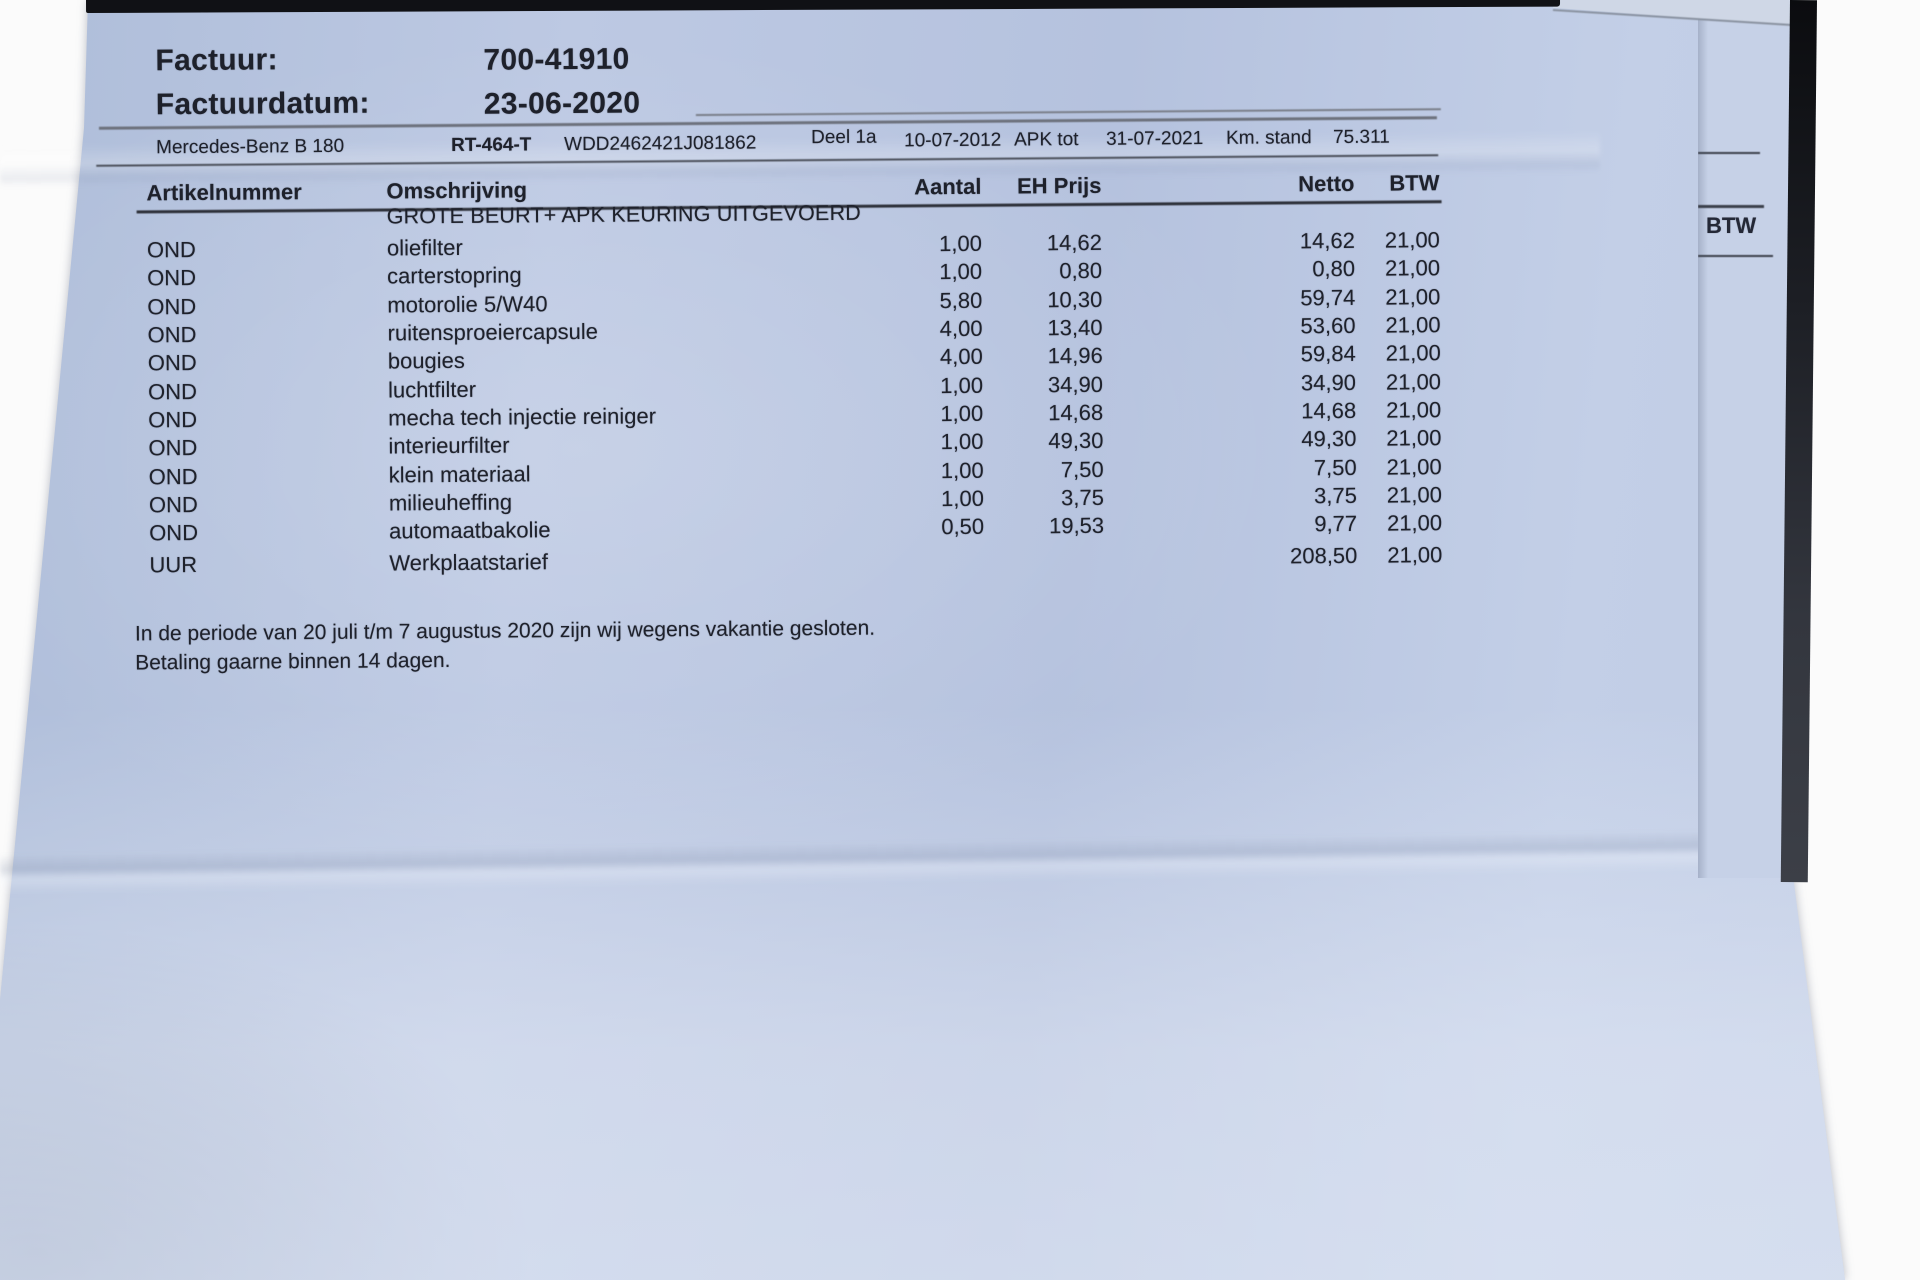  Describe the element at coordinates (262, 104) in the screenshot. I see `invoice-date-label: Factuurdatum:` at that location.